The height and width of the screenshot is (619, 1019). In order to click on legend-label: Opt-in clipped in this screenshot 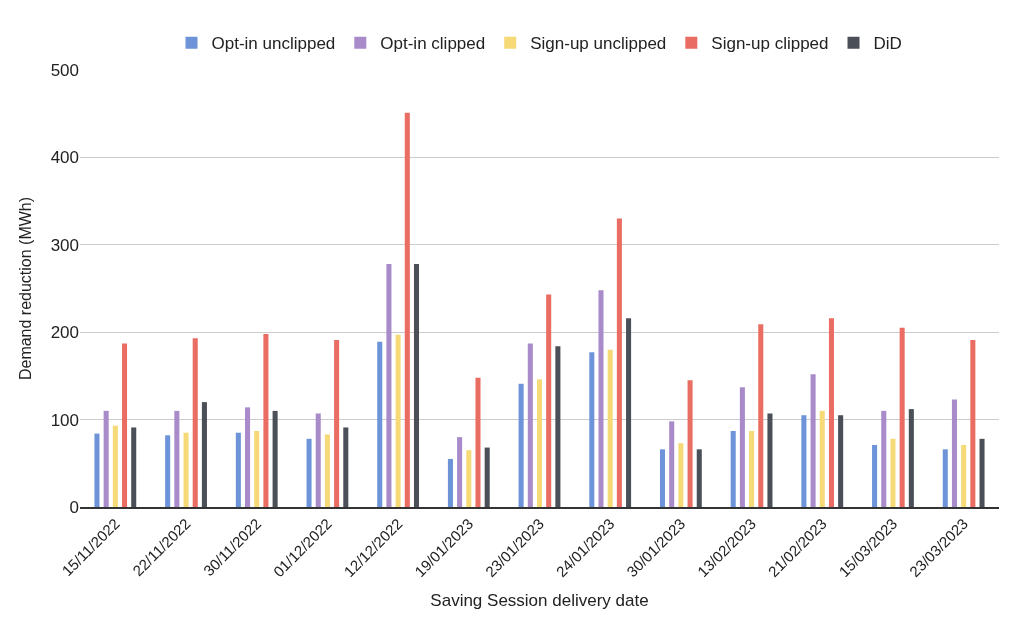, I will do `click(433, 44)`.